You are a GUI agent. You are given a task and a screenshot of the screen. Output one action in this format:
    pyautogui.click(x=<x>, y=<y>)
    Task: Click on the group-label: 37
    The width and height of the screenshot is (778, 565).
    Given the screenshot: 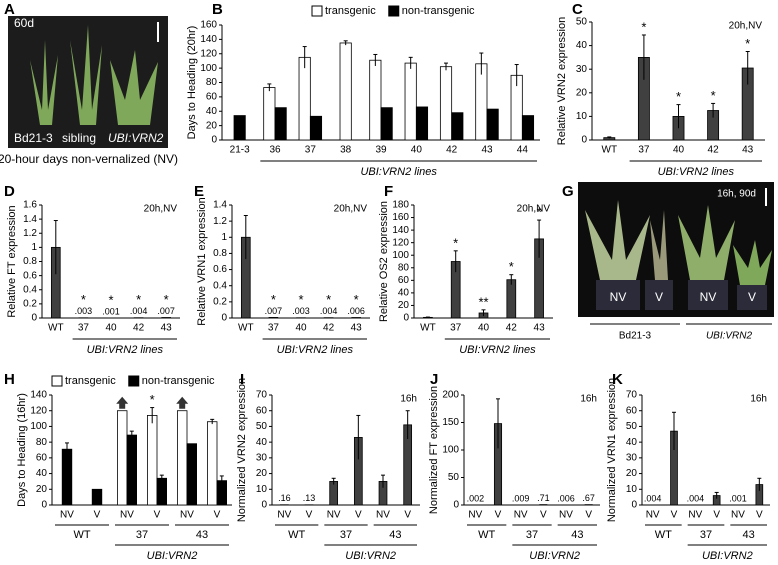 What is the action you would take?
    pyautogui.click(x=346, y=535)
    